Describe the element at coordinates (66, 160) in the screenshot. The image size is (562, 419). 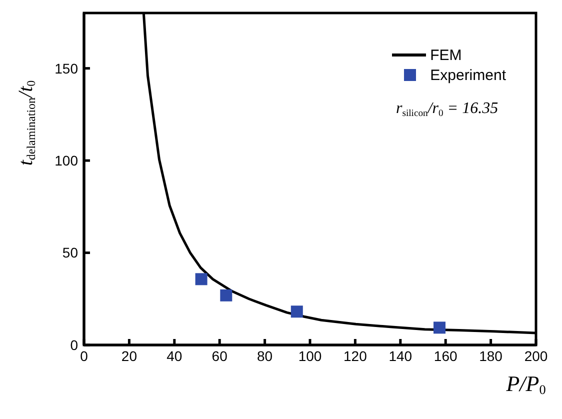
I see `y-tick-label: 100` at that location.